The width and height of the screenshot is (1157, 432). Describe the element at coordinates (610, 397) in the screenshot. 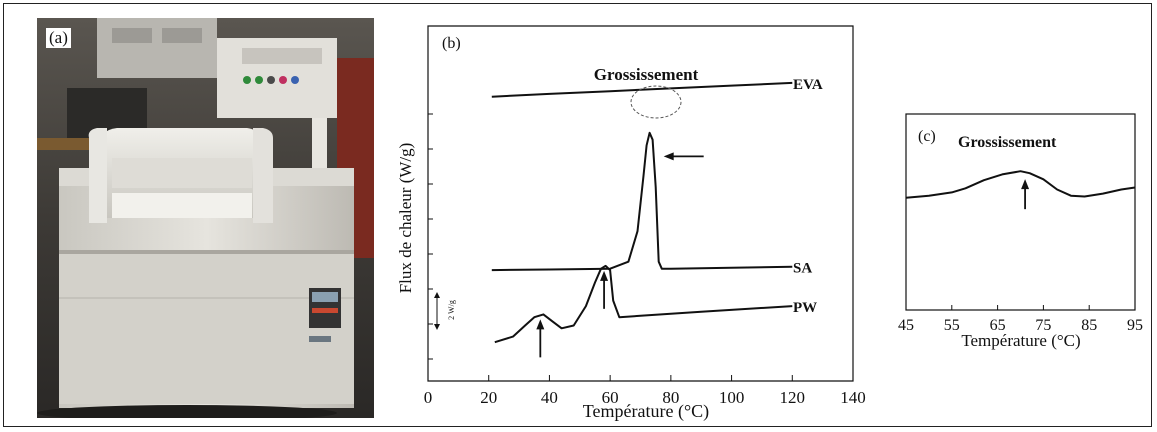

I see `chart-b-x-tick-label: 60` at that location.